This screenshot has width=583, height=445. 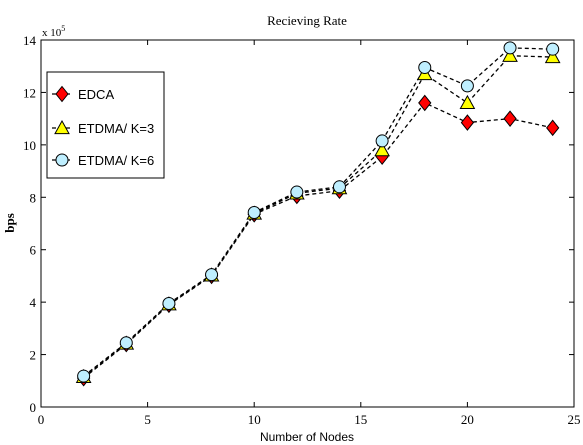 What do you see at coordinates (33, 302) in the screenshot?
I see `y-tick-label: 4` at bounding box center [33, 302].